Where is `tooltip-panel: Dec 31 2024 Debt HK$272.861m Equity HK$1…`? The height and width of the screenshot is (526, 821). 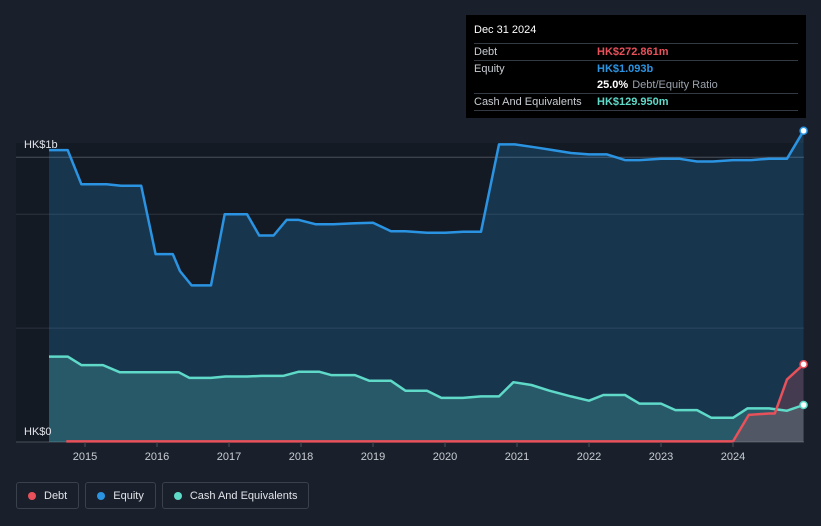 tooltip-panel: Dec 31 2024 Debt HK$272.861m Equity HK$1… is located at coordinates (636, 66).